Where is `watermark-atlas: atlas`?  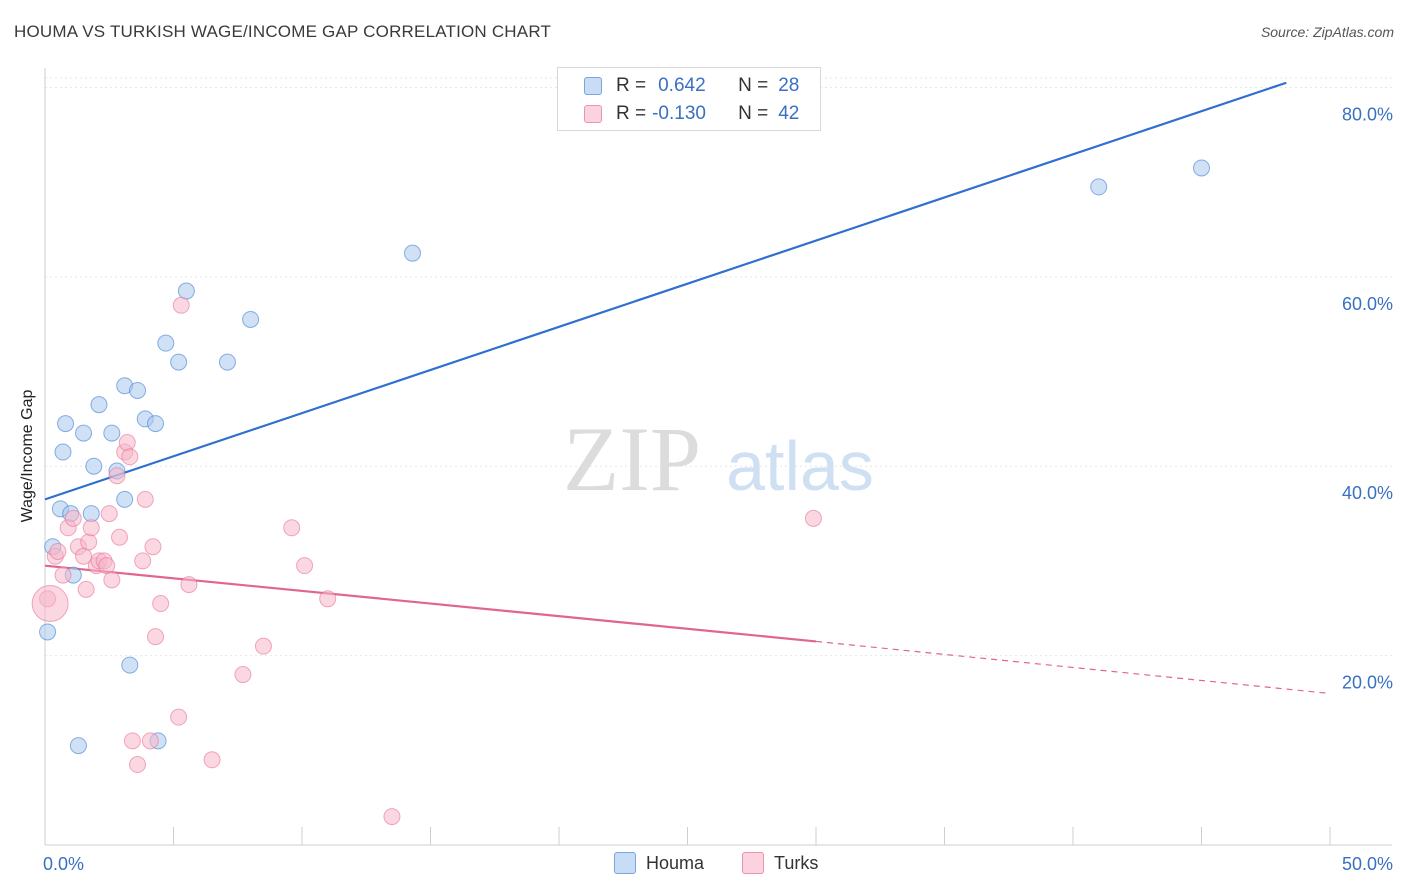
watermark-atlas: atlas is located at coordinates (800, 466).